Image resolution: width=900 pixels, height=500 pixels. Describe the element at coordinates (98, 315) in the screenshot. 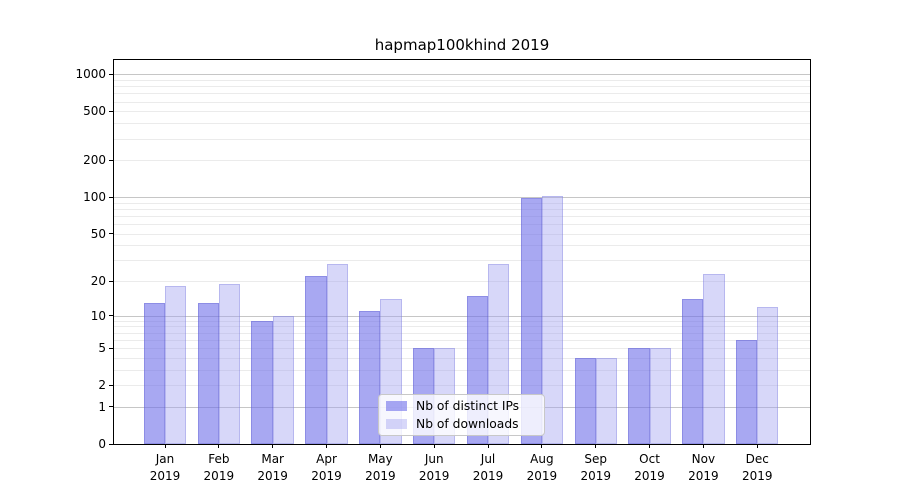

I see `y-axis-tick-label: 10` at that location.